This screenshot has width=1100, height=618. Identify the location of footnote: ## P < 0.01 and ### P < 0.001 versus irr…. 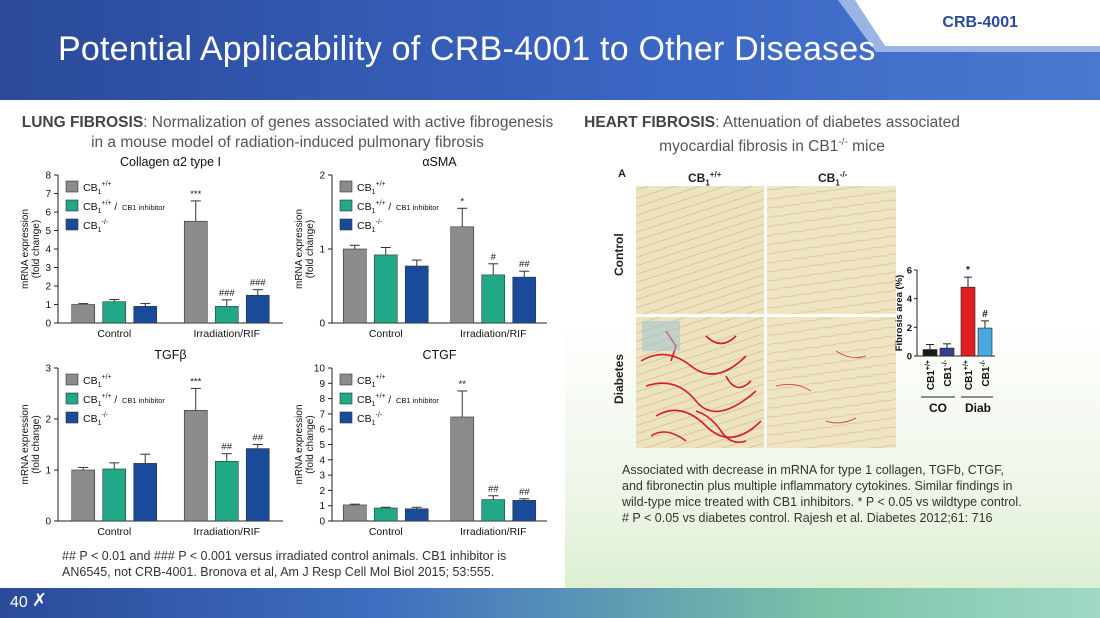
(284, 564).